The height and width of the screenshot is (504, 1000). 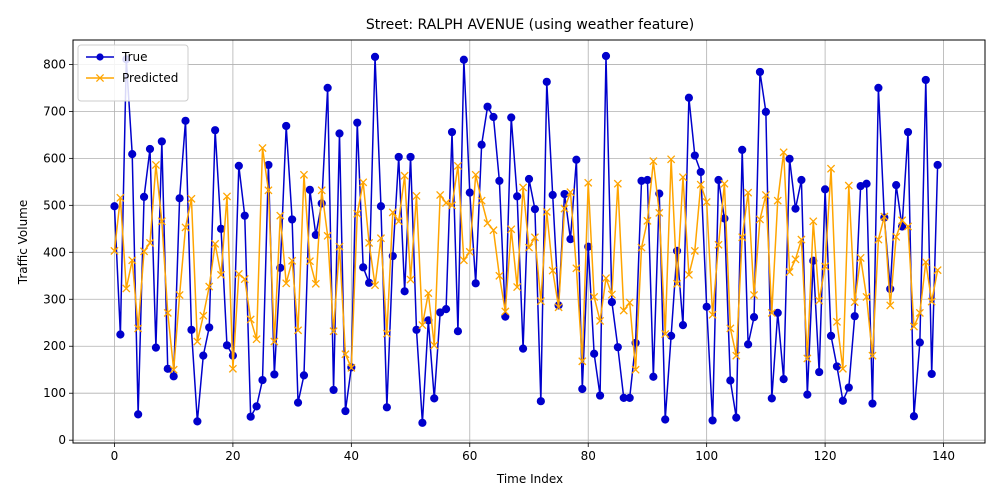 What do you see at coordinates (23, 243) in the screenshot?
I see `y-axis-label: Traffic Volume` at bounding box center [23, 243].